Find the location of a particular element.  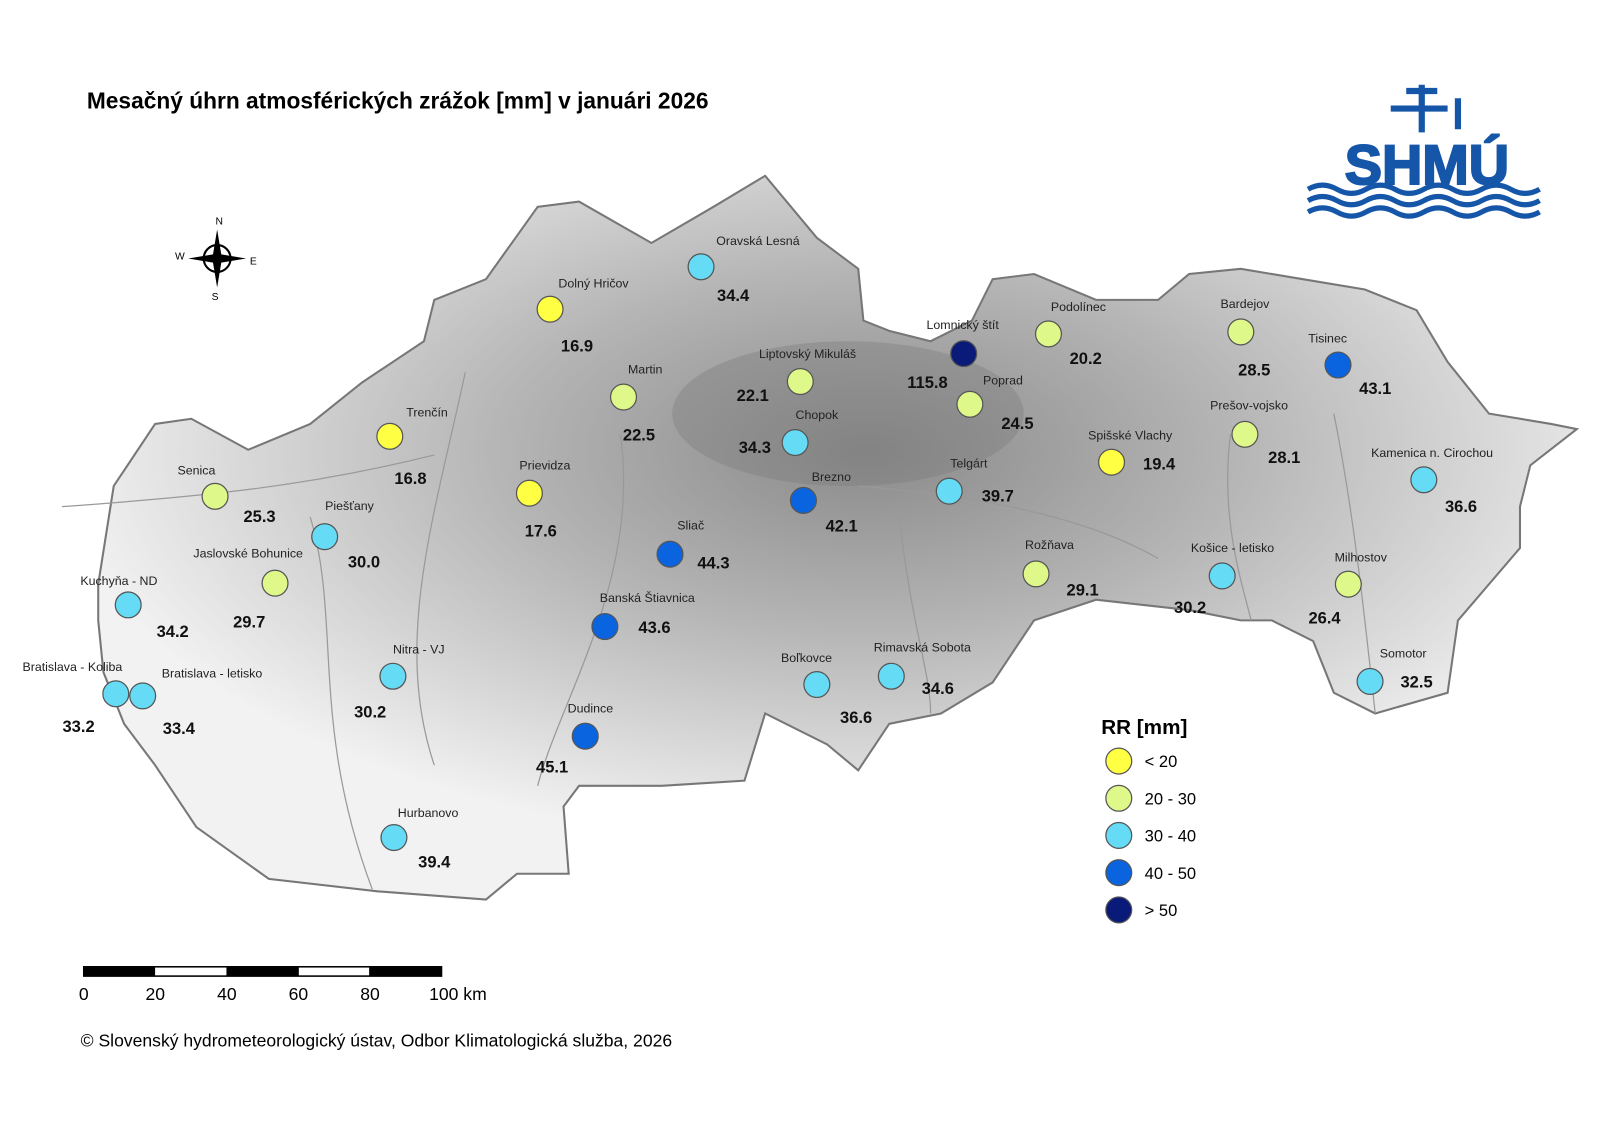

station-value: 30.0 is located at coordinates (364, 562).